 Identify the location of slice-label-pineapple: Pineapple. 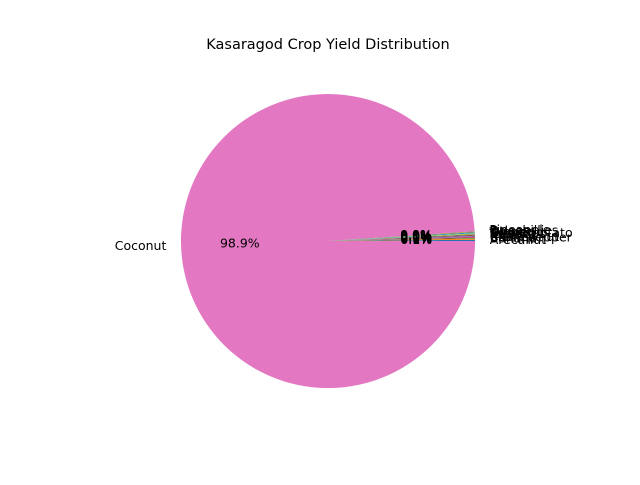
(519, 229).